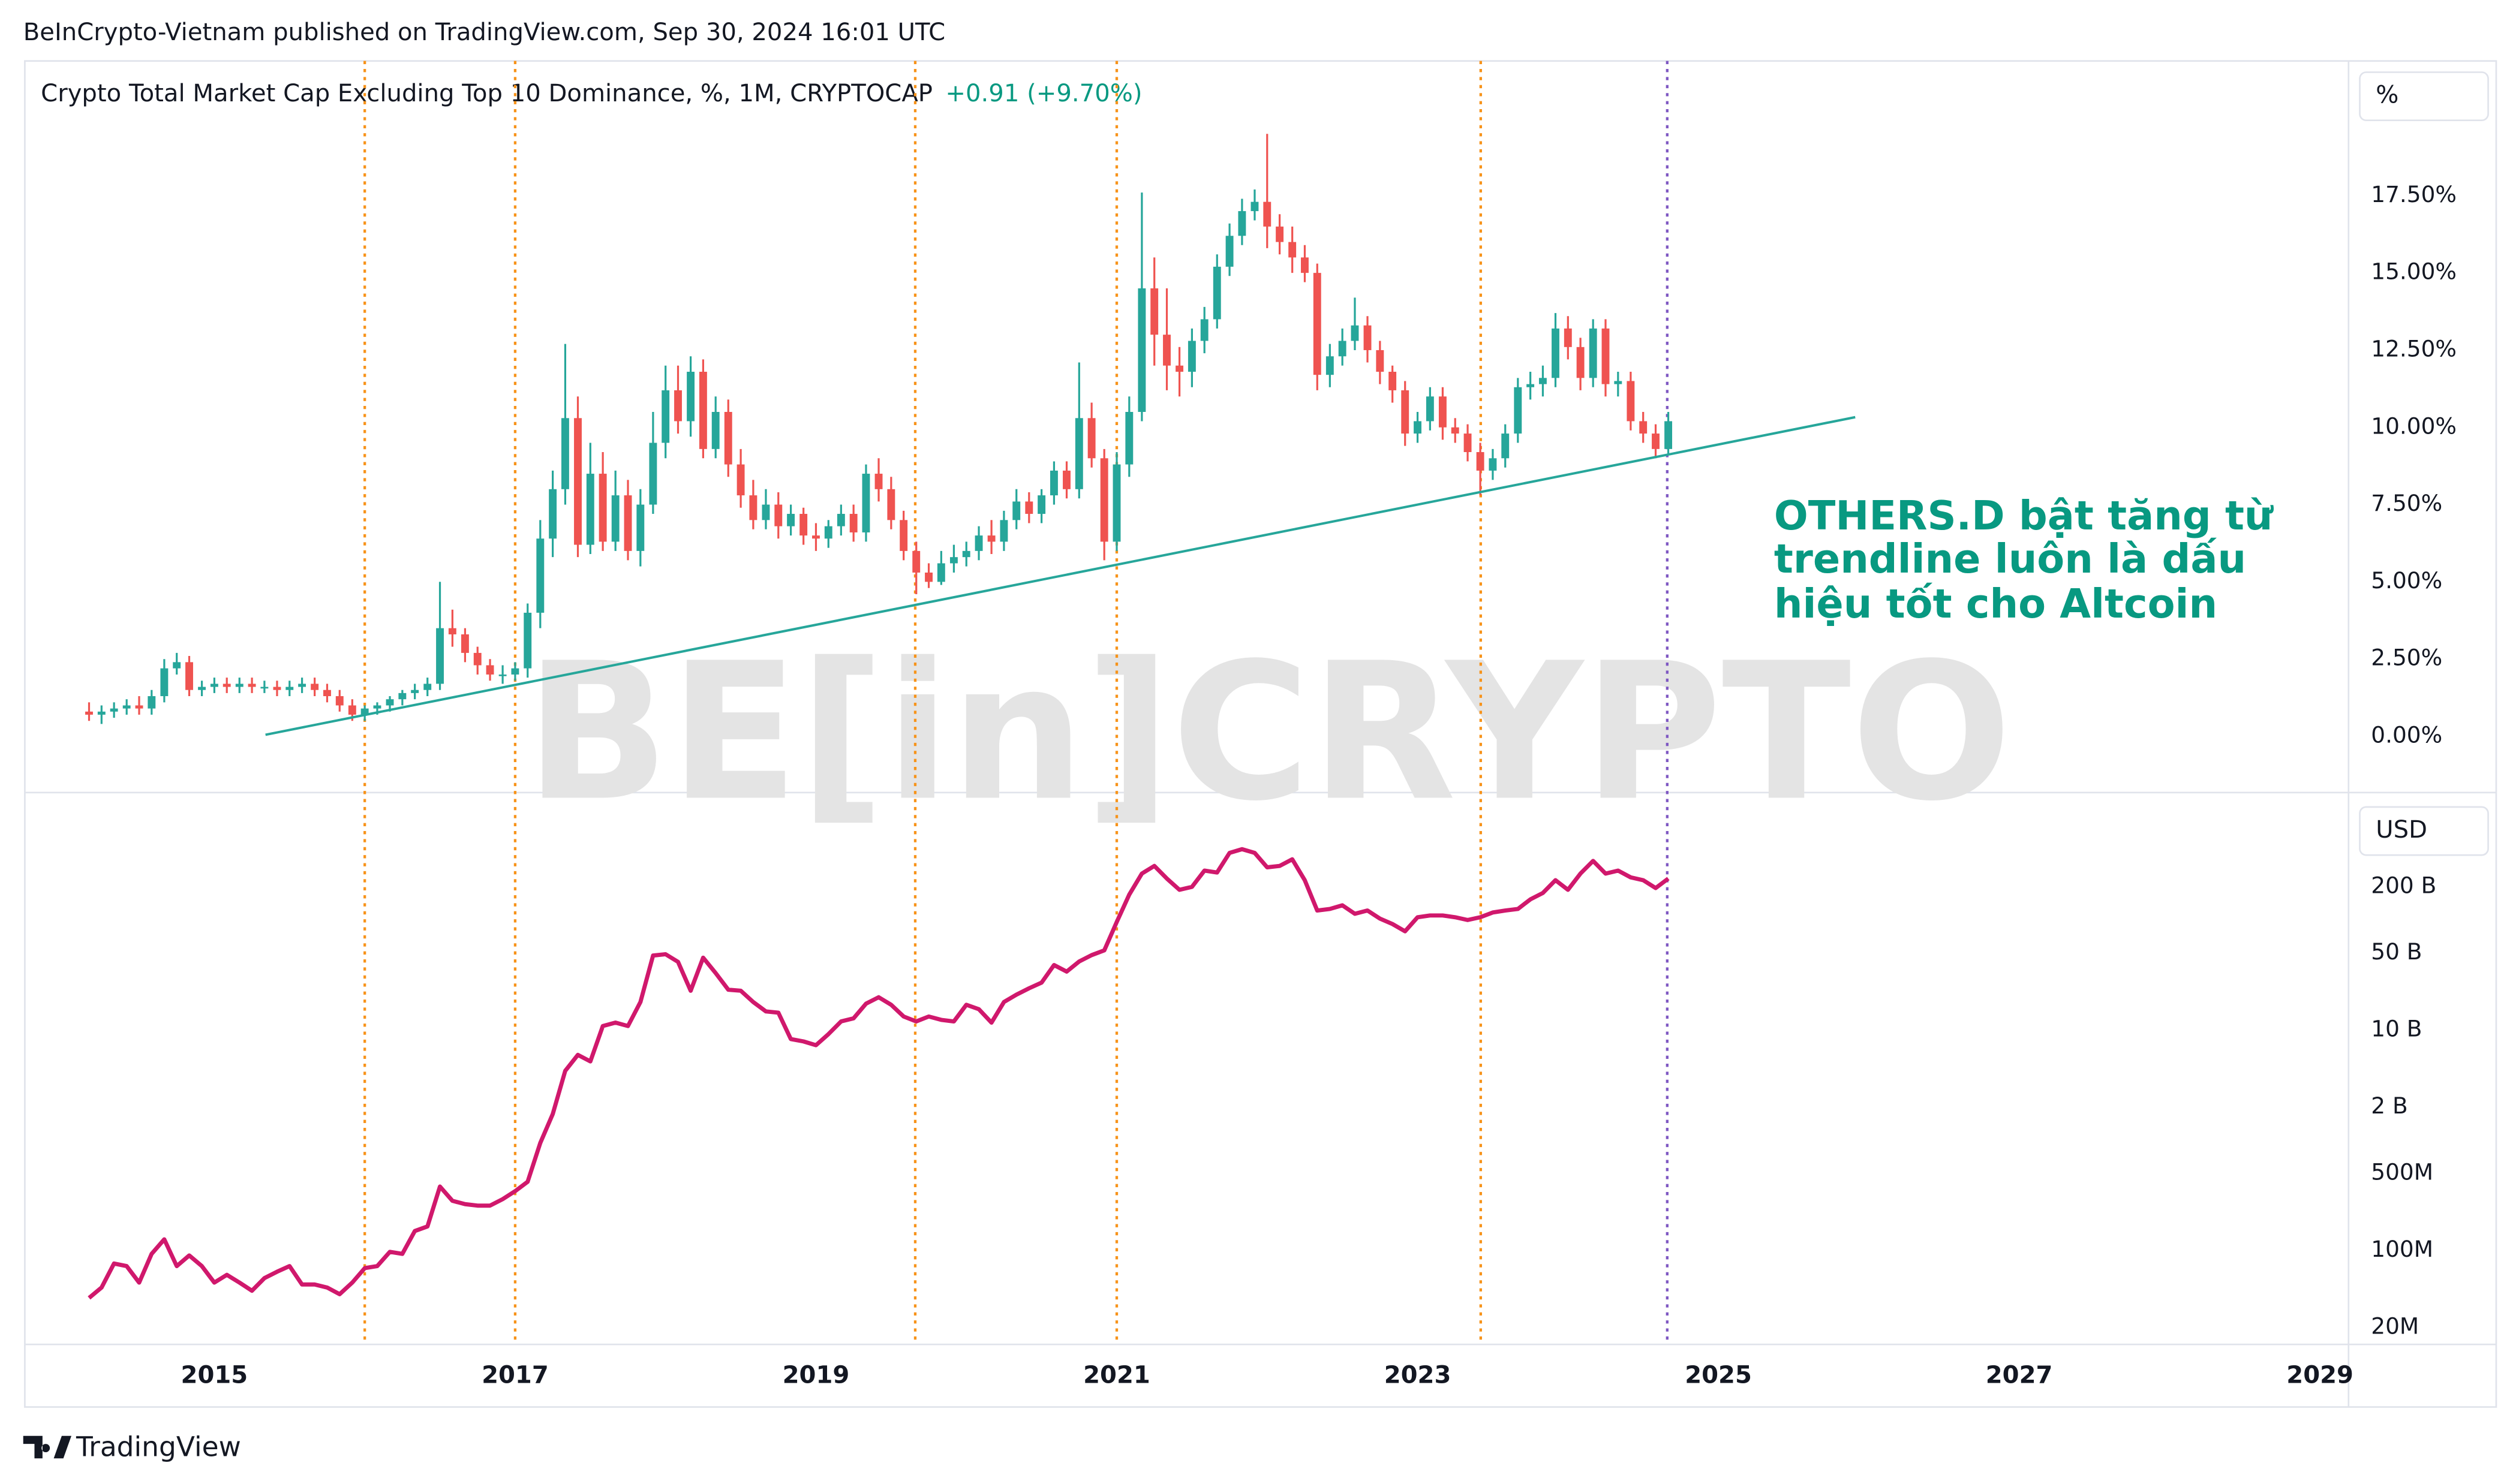  What do you see at coordinates (2395, 1326) in the screenshot?
I see `y-tick-label: 20M` at bounding box center [2395, 1326].